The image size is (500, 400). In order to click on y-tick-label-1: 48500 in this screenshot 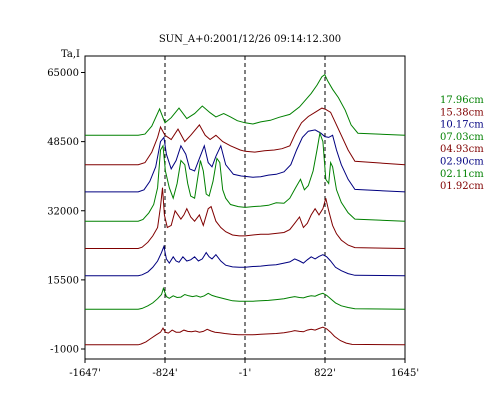, I will do `click(63, 142)`.